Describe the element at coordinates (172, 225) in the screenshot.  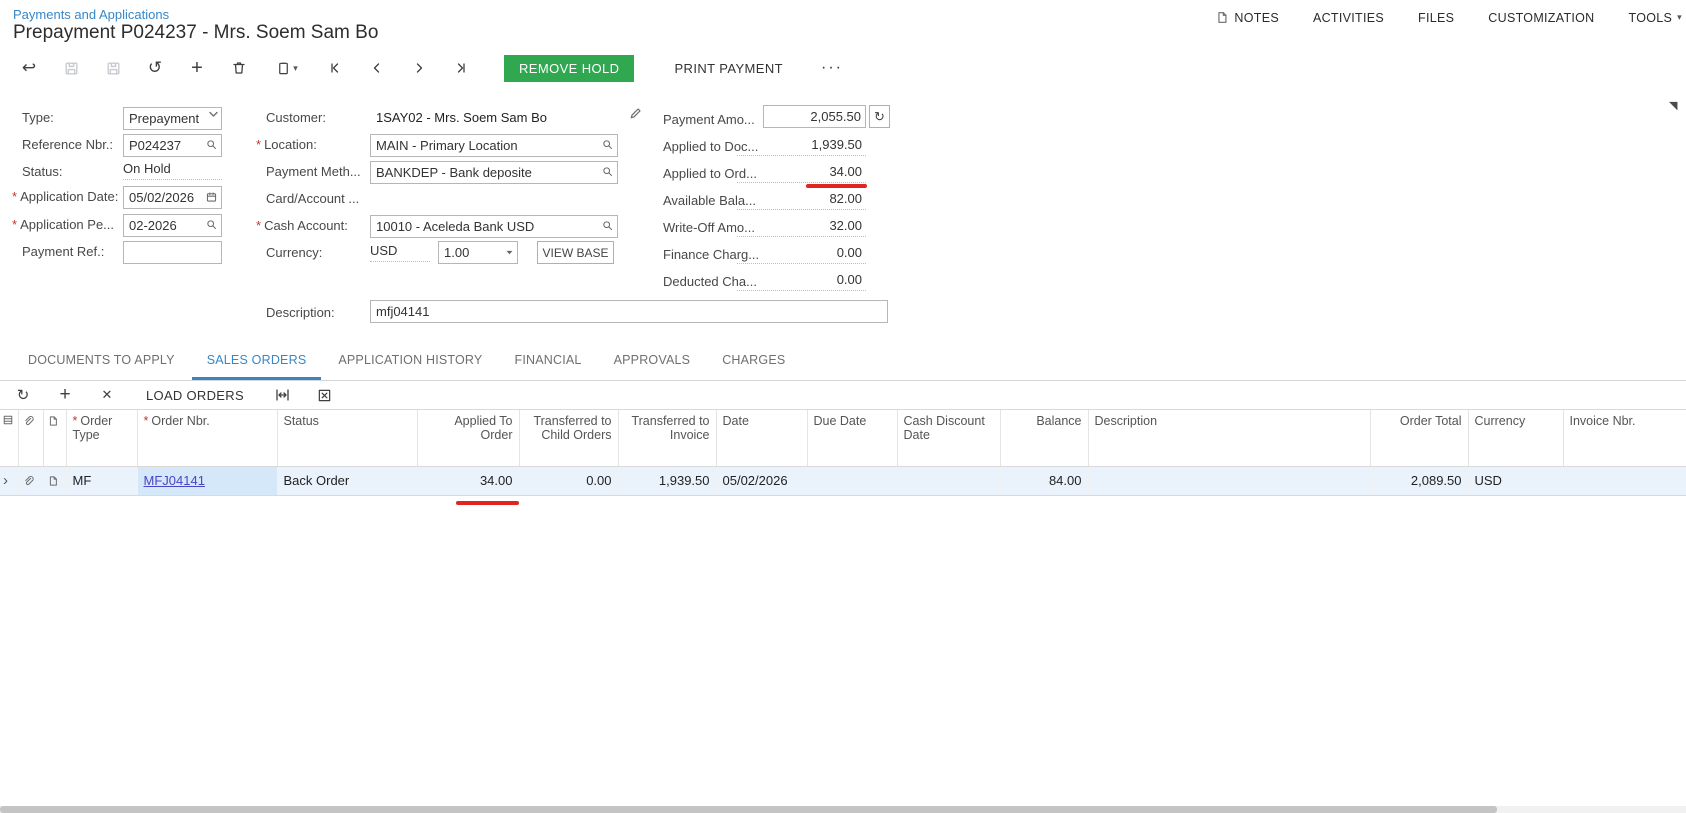
I see `application-period-field: 02-2026` at that location.